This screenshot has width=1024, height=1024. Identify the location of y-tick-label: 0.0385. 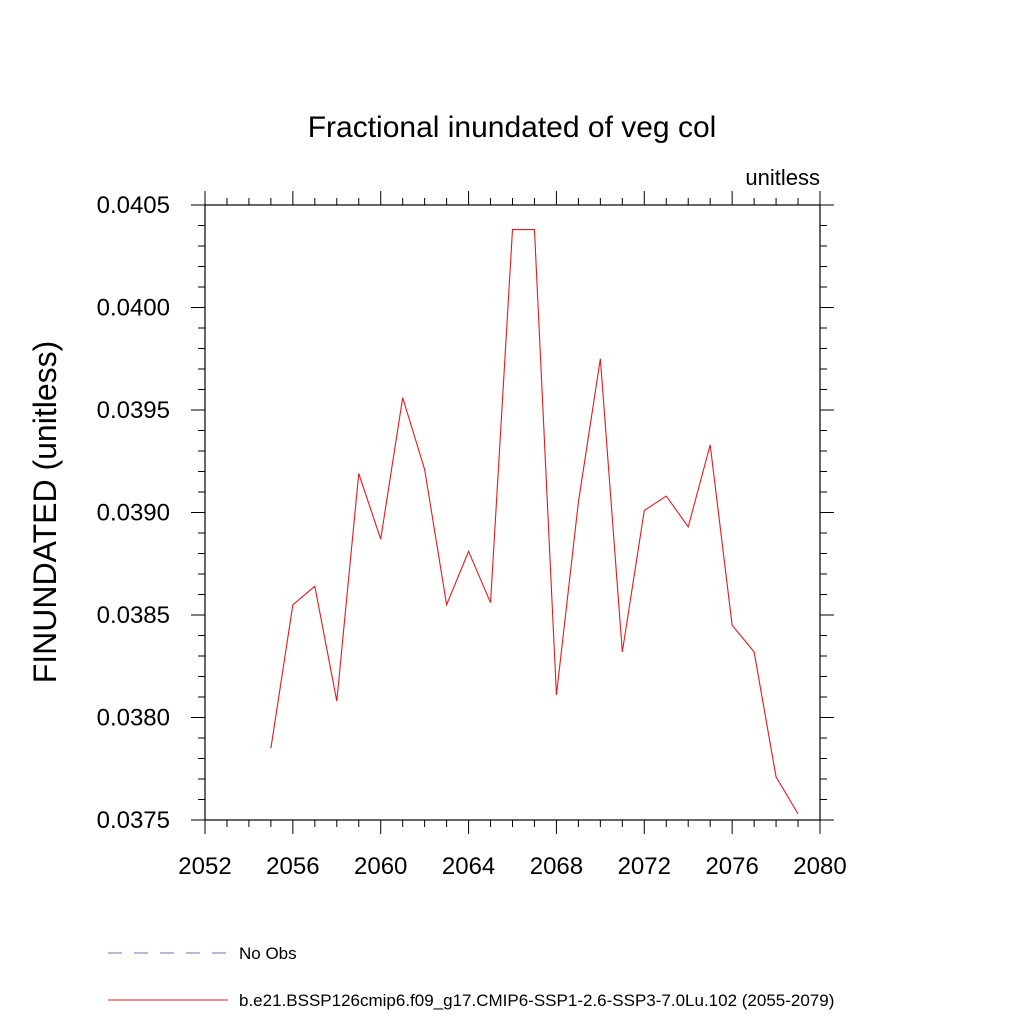
(133, 615).